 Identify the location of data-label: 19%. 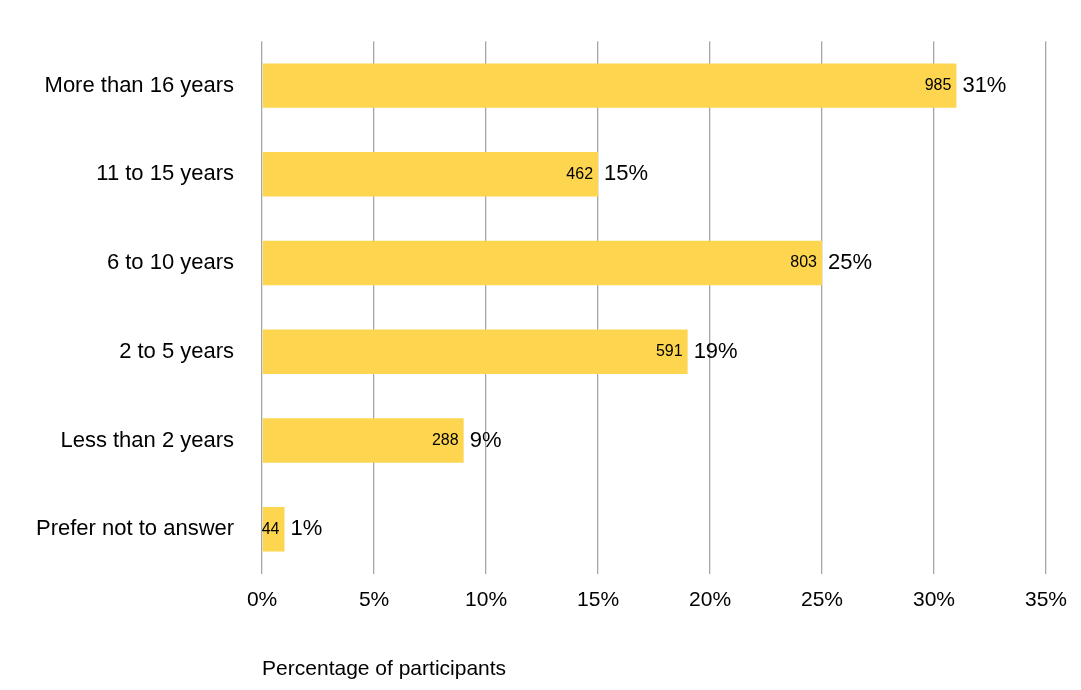
(715, 350).